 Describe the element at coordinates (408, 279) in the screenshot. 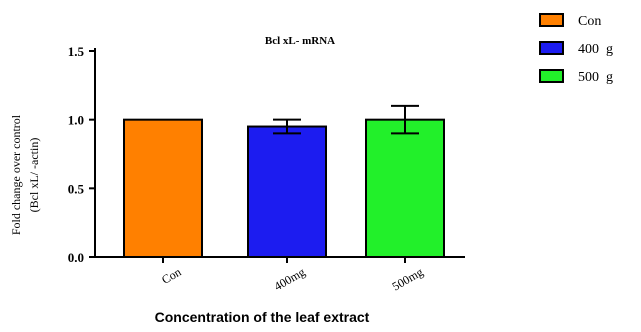

I see `x-tick-label: 500mg` at that location.